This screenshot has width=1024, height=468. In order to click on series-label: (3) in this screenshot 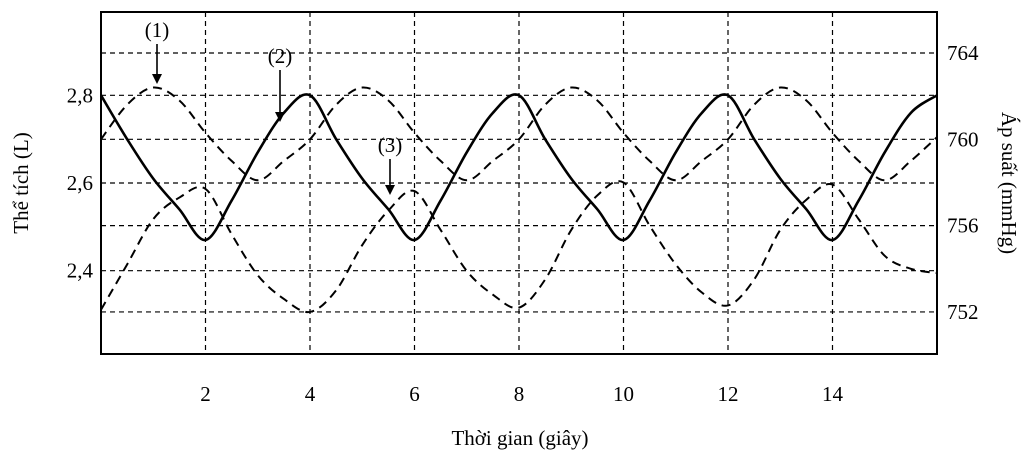, I will do `click(390, 145)`.